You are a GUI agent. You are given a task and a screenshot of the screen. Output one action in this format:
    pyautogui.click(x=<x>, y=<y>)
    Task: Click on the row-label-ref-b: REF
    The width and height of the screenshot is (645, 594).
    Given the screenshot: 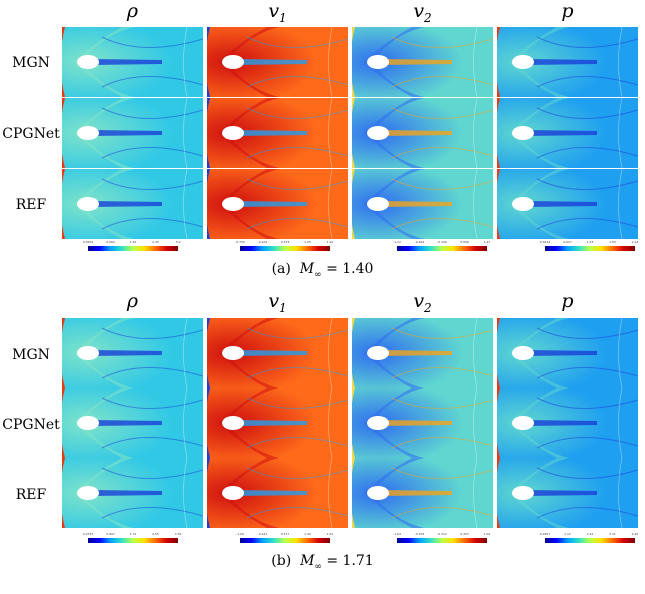 What is the action you would take?
    pyautogui.click(x=31, y=495)
    